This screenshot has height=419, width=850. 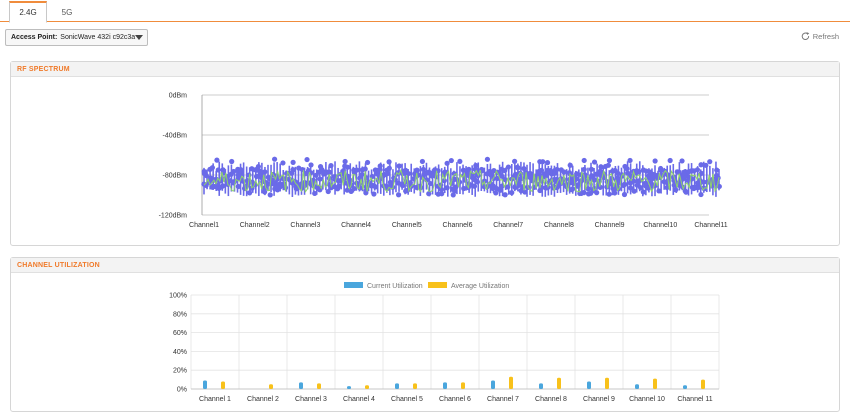 What do you see at coordinates (426, 286) in the screenshot?
I see `utilization-legend: Current Utilization Average Utilization` at bounding box center [426, 286].